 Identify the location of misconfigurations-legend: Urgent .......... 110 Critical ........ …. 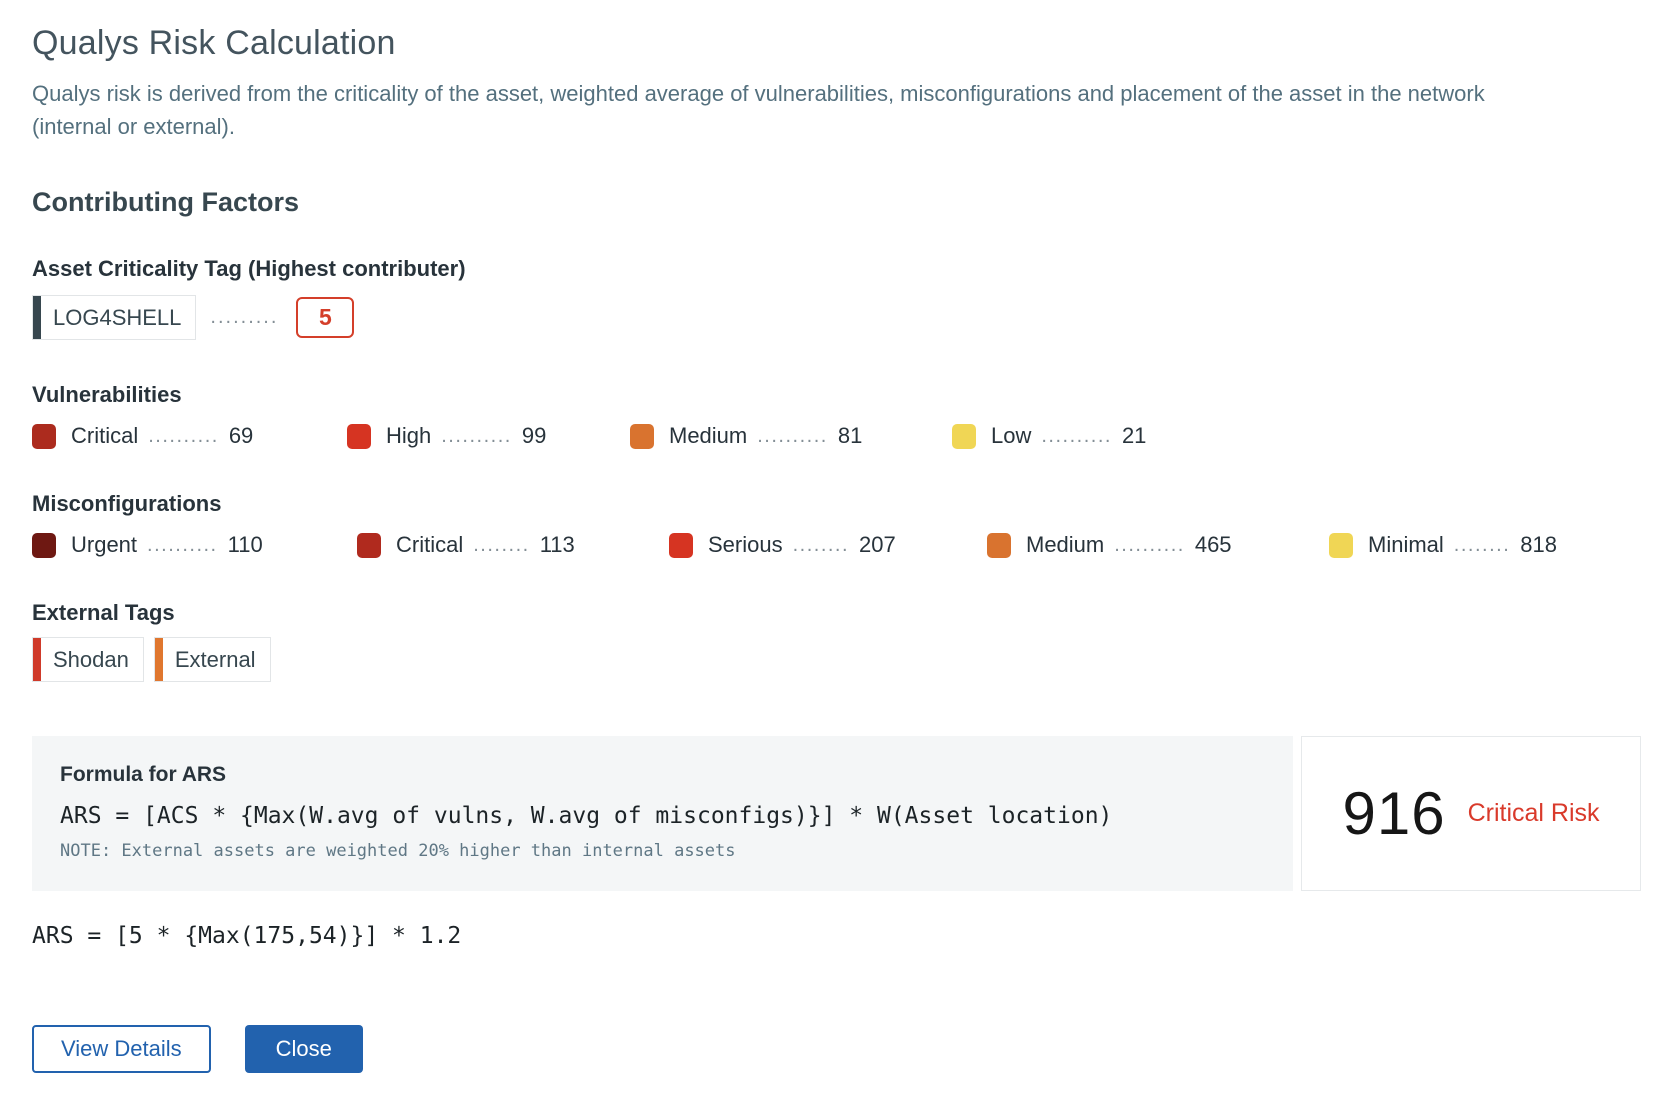
(836, 545).